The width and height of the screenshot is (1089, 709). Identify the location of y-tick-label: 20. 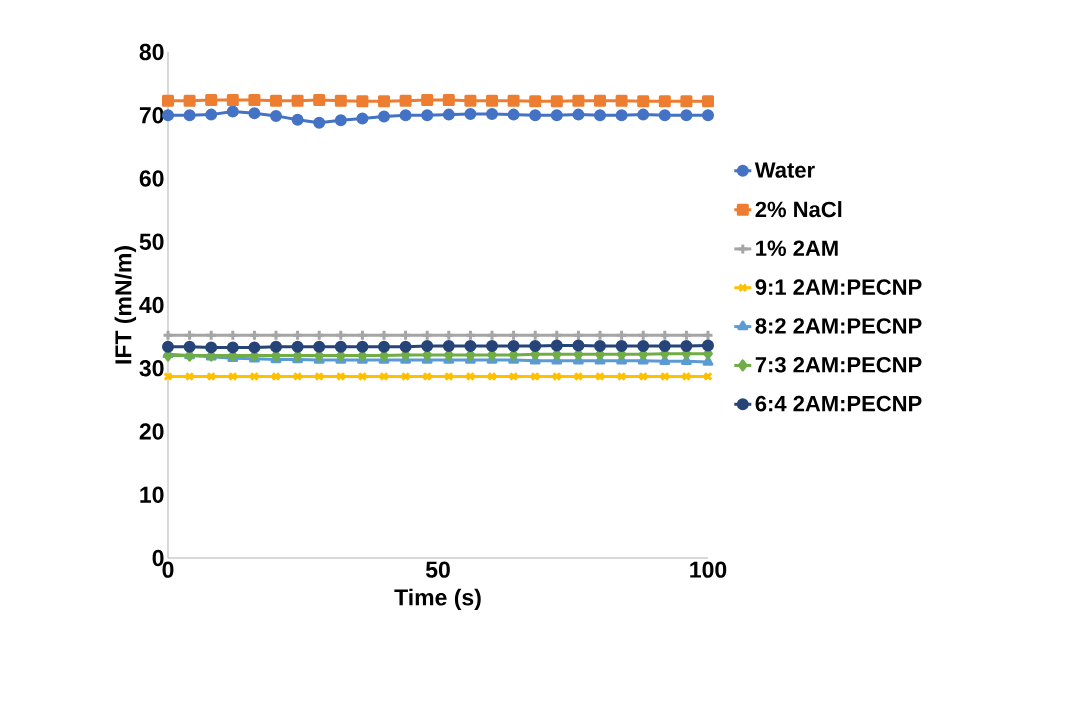
(151, 431).